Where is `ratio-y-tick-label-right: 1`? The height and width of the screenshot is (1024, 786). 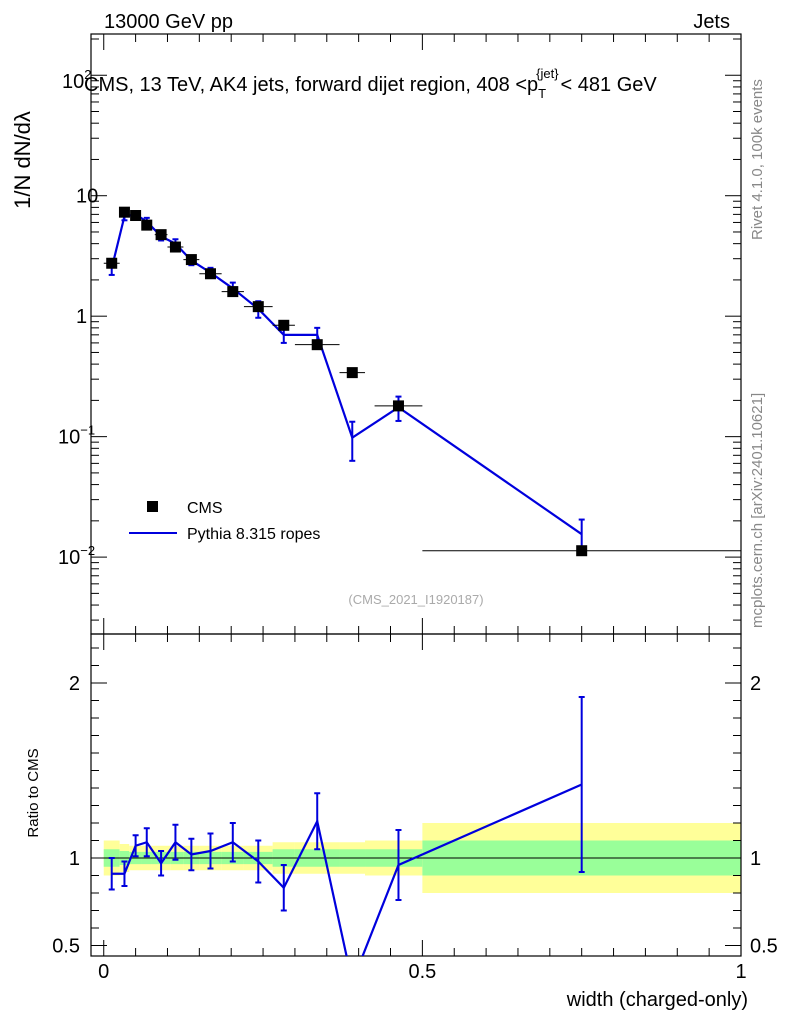
ratio-y-tick-label-right: 1 is located at coordinates (755, 859).